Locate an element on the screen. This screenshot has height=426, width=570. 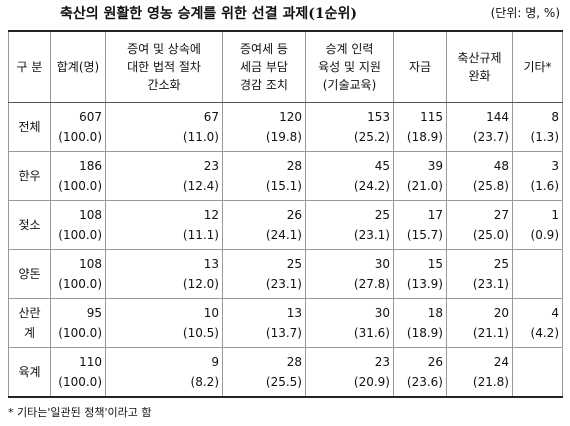
header-line: 육성 및 지원 is located at coordinates (349, 67).